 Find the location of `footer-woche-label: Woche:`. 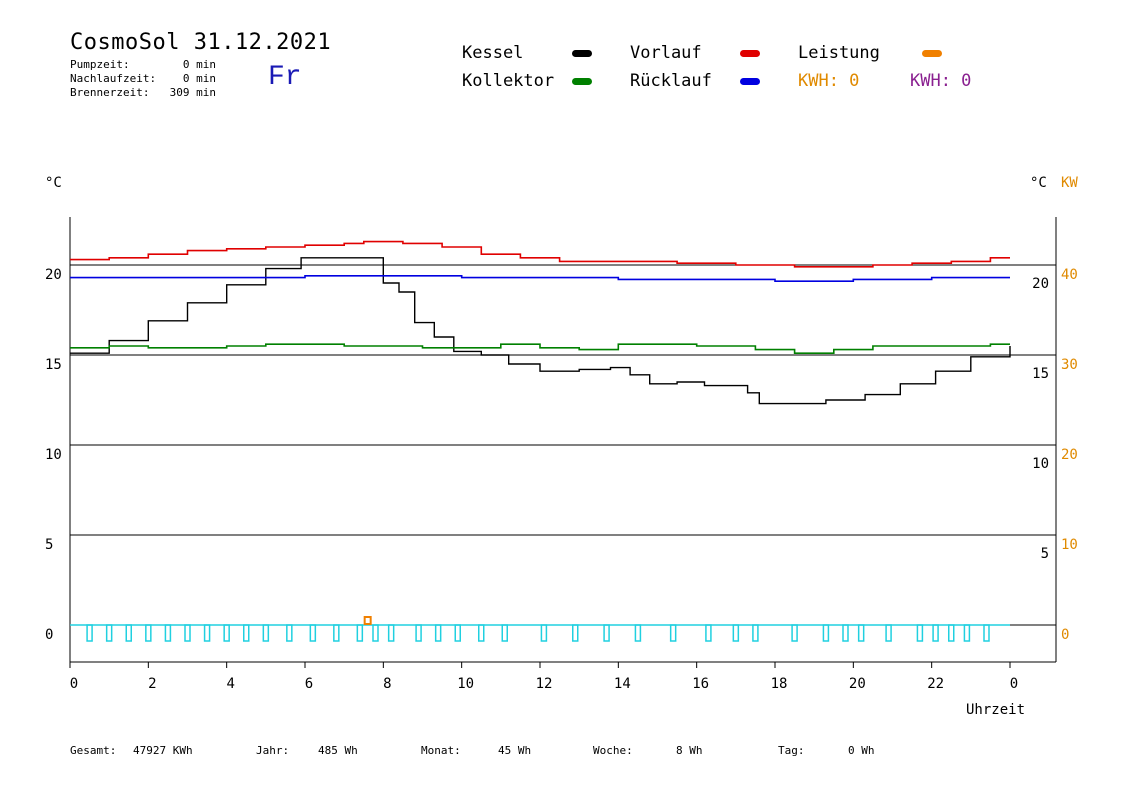

footer-woche-label: Woche: is located at coordinates (613, 750).